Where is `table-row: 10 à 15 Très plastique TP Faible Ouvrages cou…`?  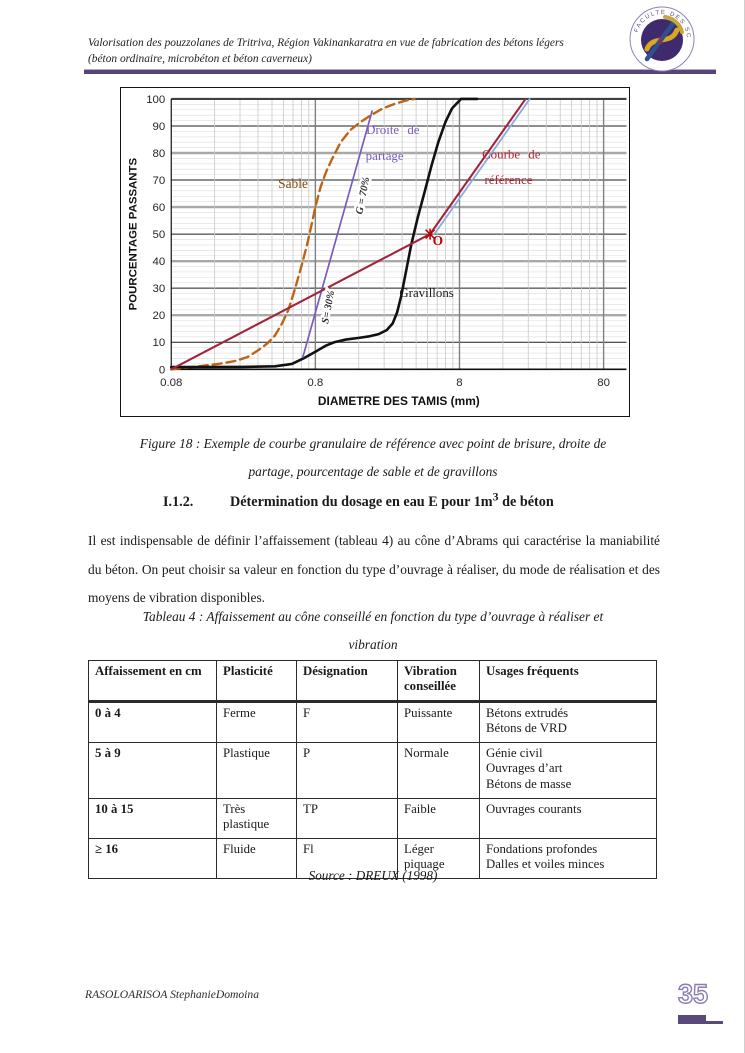
table-row: 10 à 15 Très plastique TP Faible Ouvrages cou… is located at coordinates (372, 819).